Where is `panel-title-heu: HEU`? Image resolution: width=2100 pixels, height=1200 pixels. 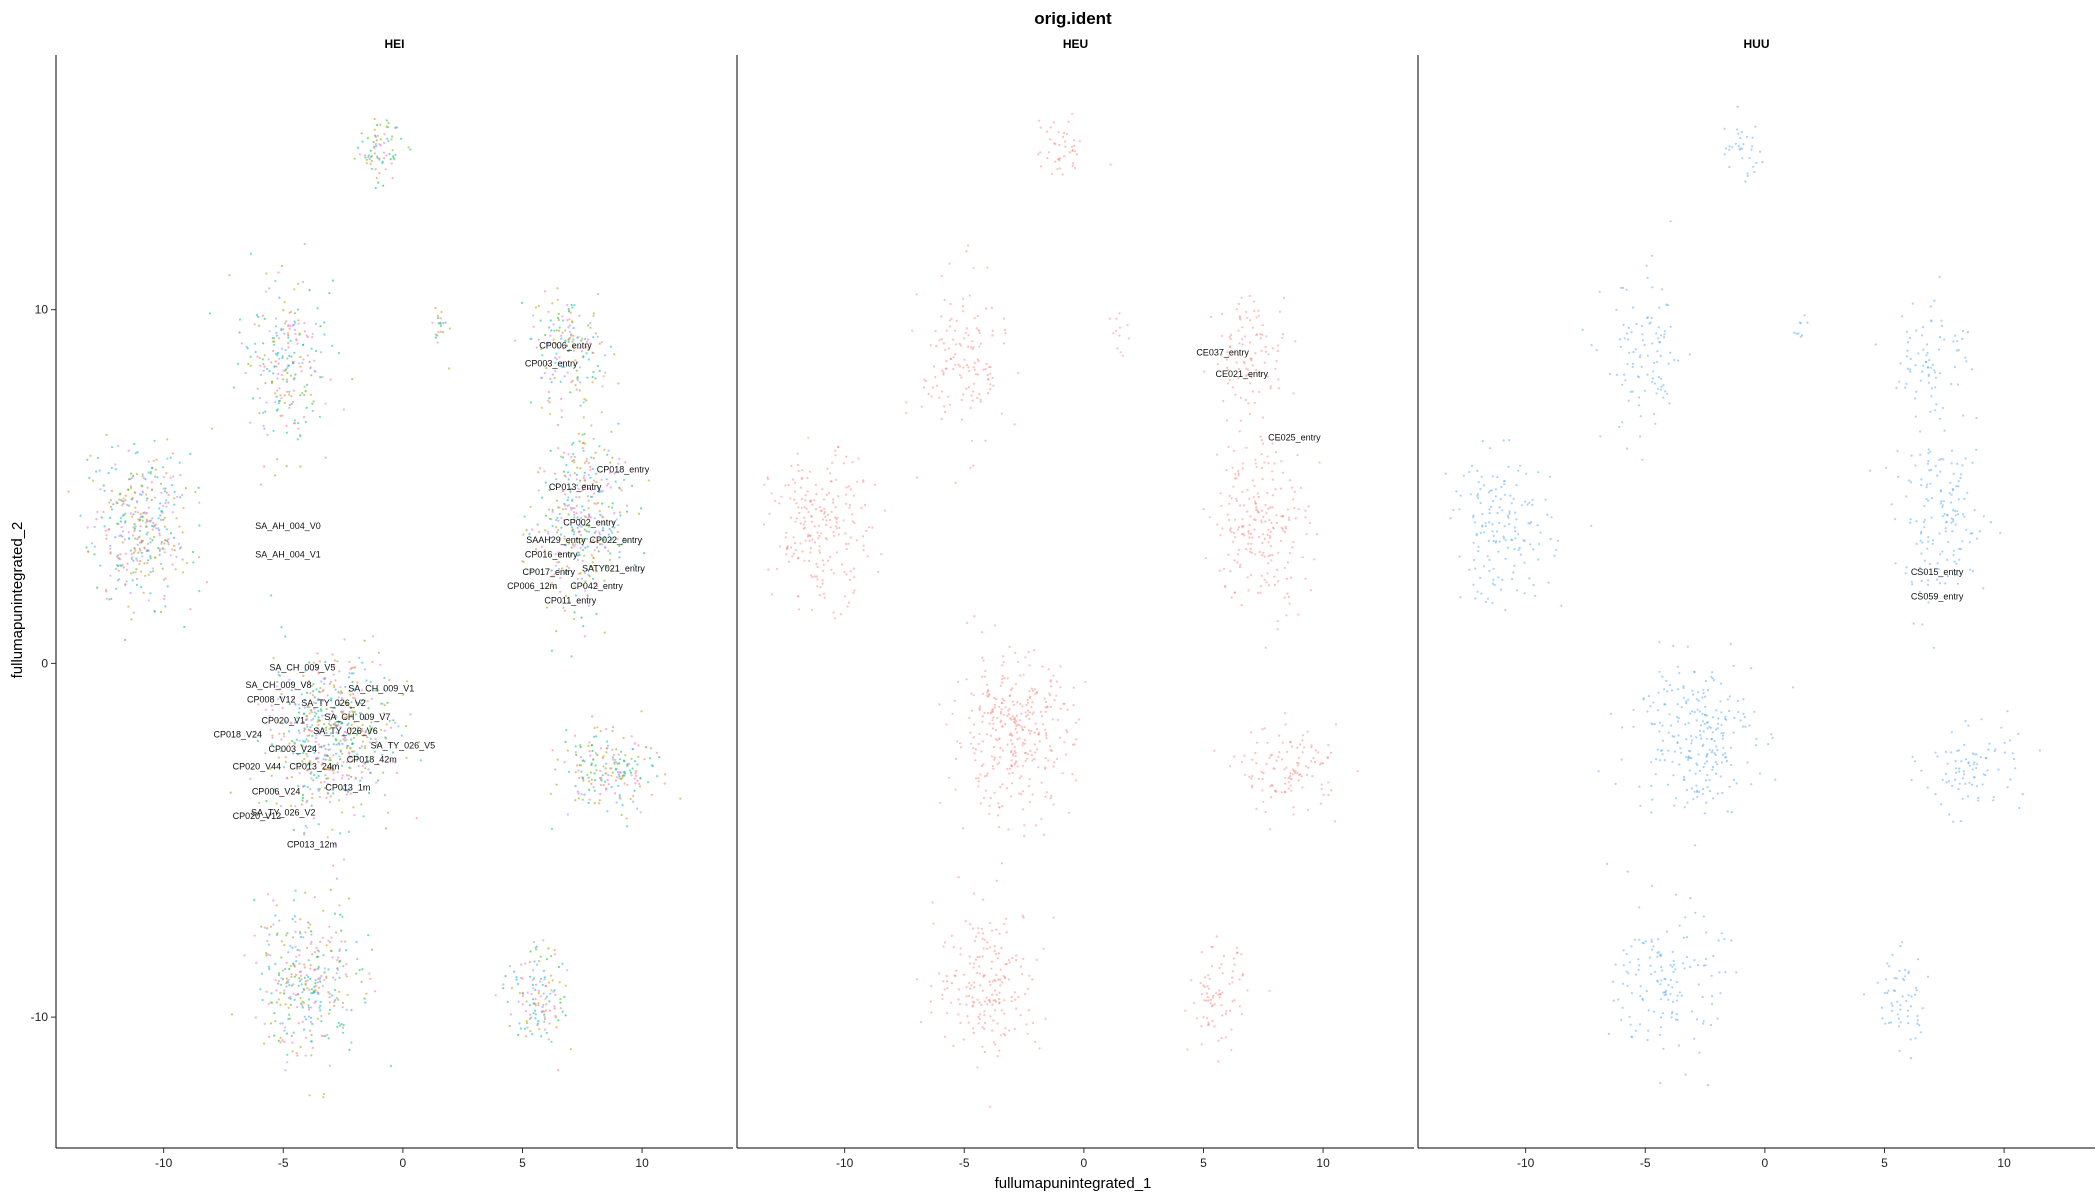
panel-title-heu: HEU is located at coordinates (1075, 44).